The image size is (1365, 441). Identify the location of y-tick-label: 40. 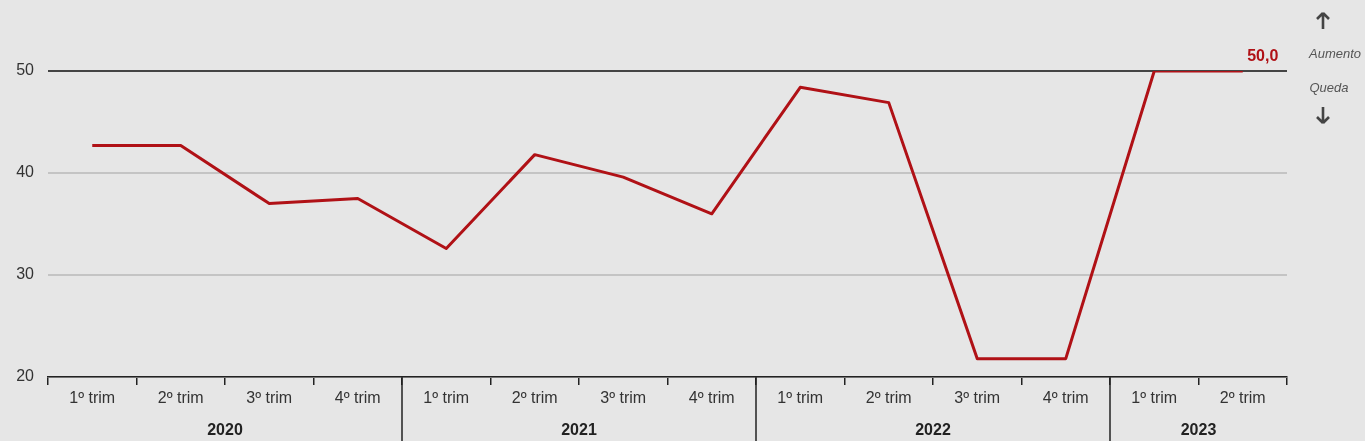
(25, 172).